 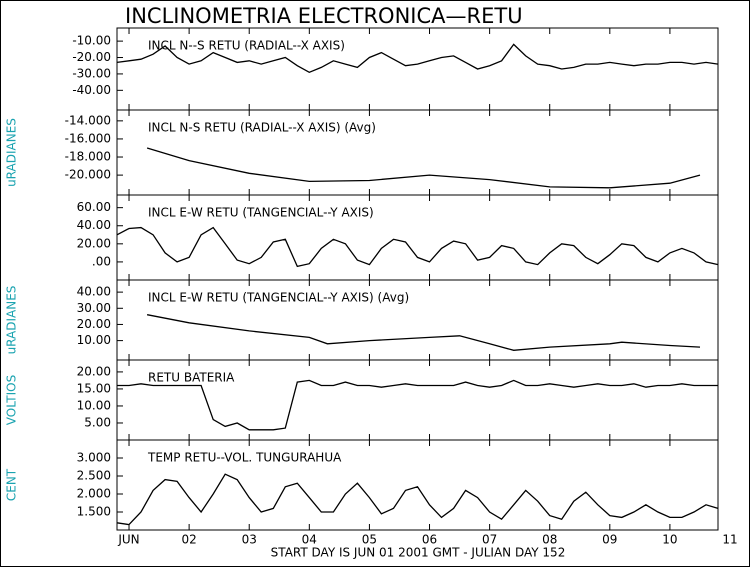 I want to click on panel-frame, so click(x=417, y=485).